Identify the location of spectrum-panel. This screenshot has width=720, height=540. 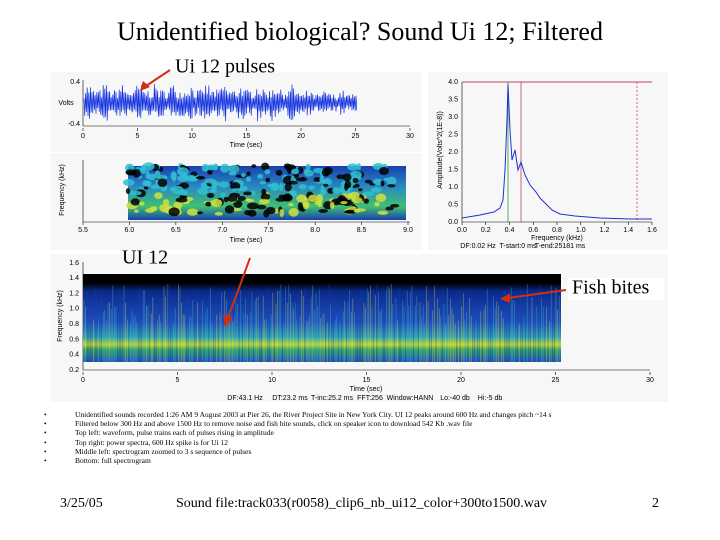
(548, 161).